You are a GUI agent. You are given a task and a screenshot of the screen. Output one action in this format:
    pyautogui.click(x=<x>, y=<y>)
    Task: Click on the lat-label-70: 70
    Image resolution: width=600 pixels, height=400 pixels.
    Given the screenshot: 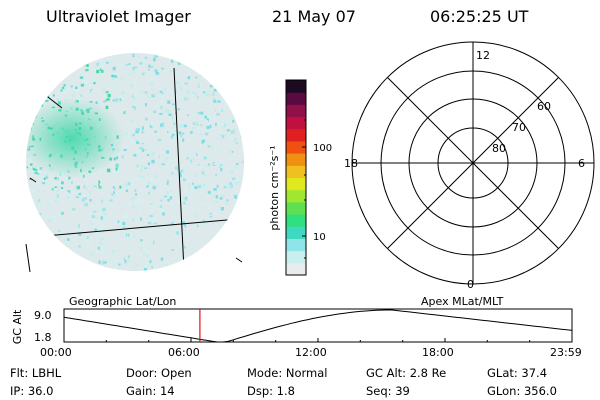 What is the action you would take?
    pyautogui.click(x=519, y=127)
    